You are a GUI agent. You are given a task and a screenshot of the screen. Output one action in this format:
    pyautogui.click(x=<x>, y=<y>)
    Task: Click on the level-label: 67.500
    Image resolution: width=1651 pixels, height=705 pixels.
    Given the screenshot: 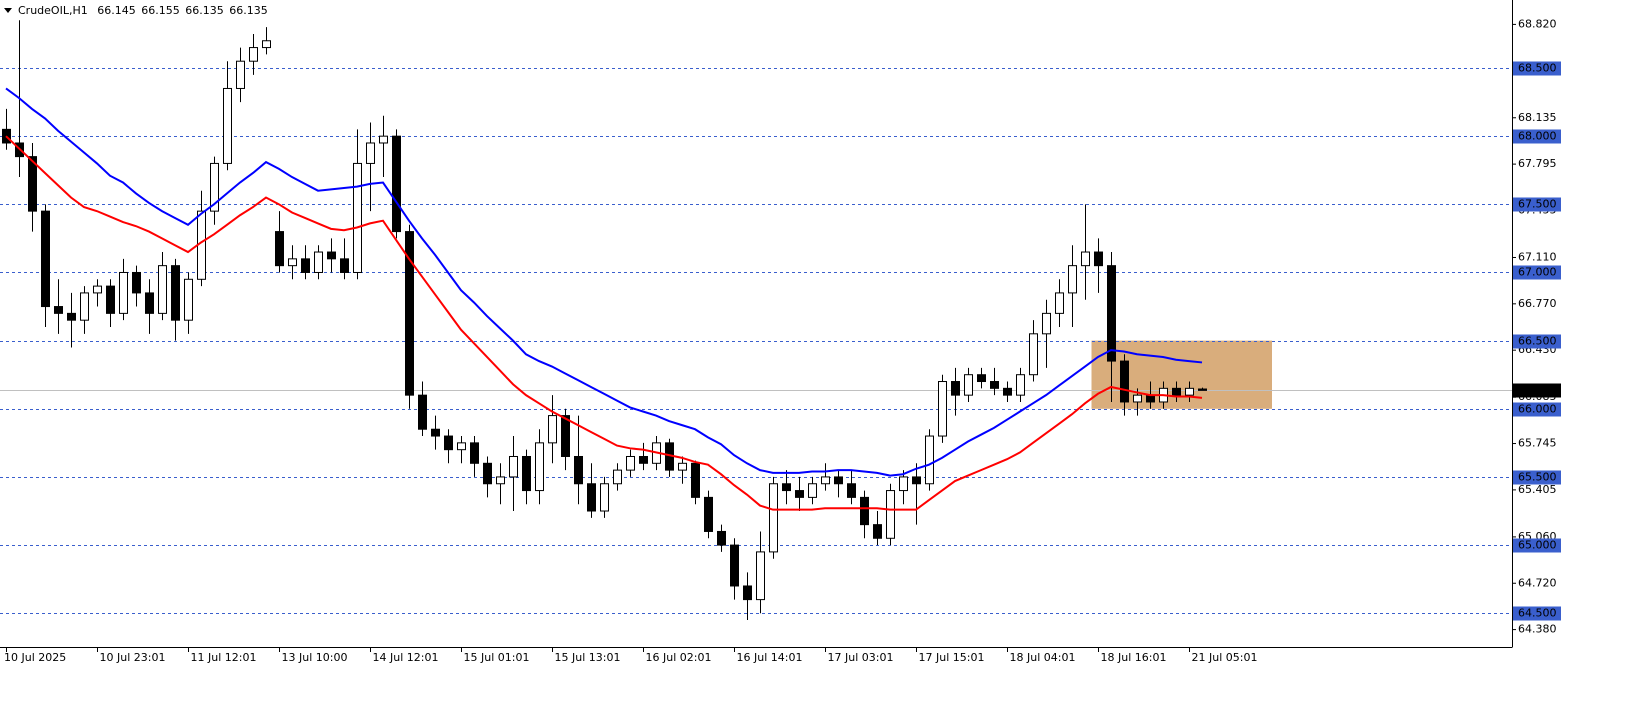 What is the action you would take?
    pyautogui.click(x=1537, y=204)
    